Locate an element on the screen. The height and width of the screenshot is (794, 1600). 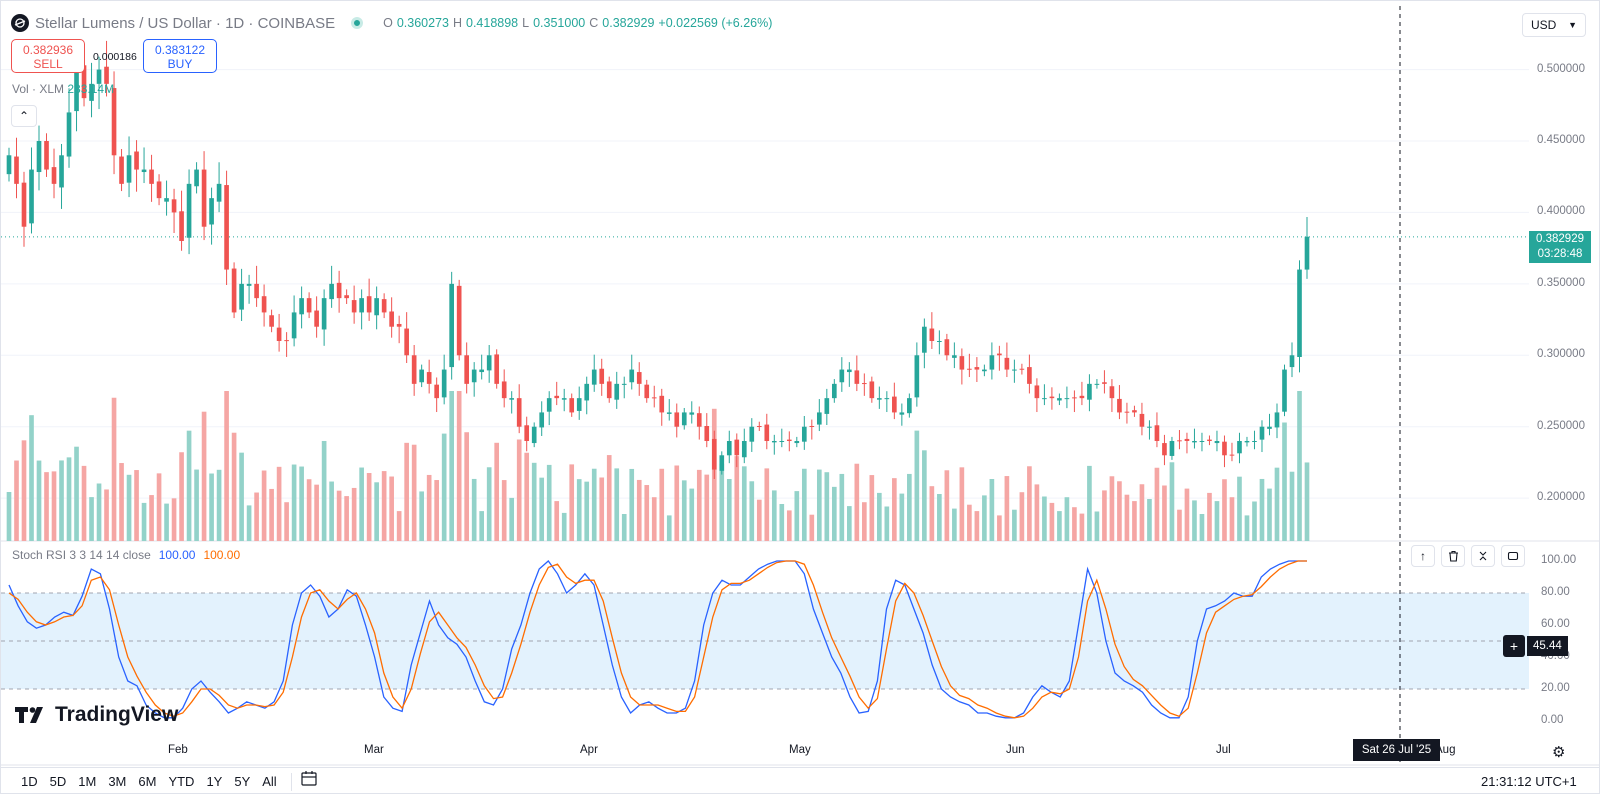
range-all: All is located at coordinates (269, 781).